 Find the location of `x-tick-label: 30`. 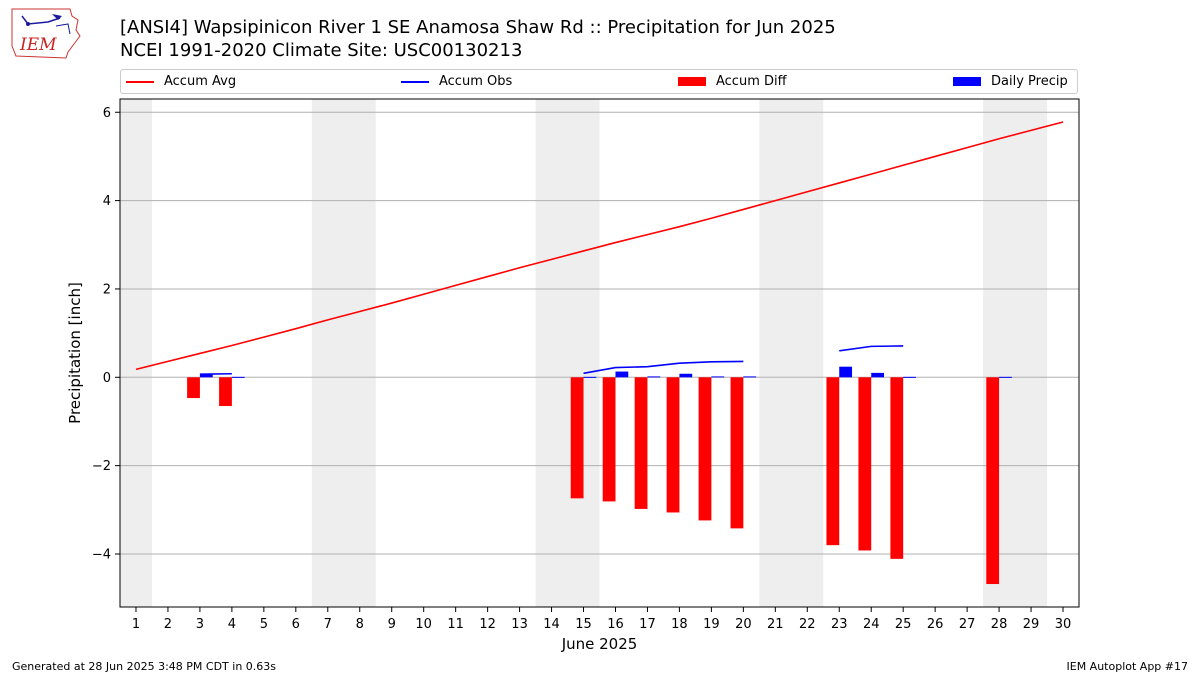

x-tick-label: 30 is located at coordinates (1063, 624).